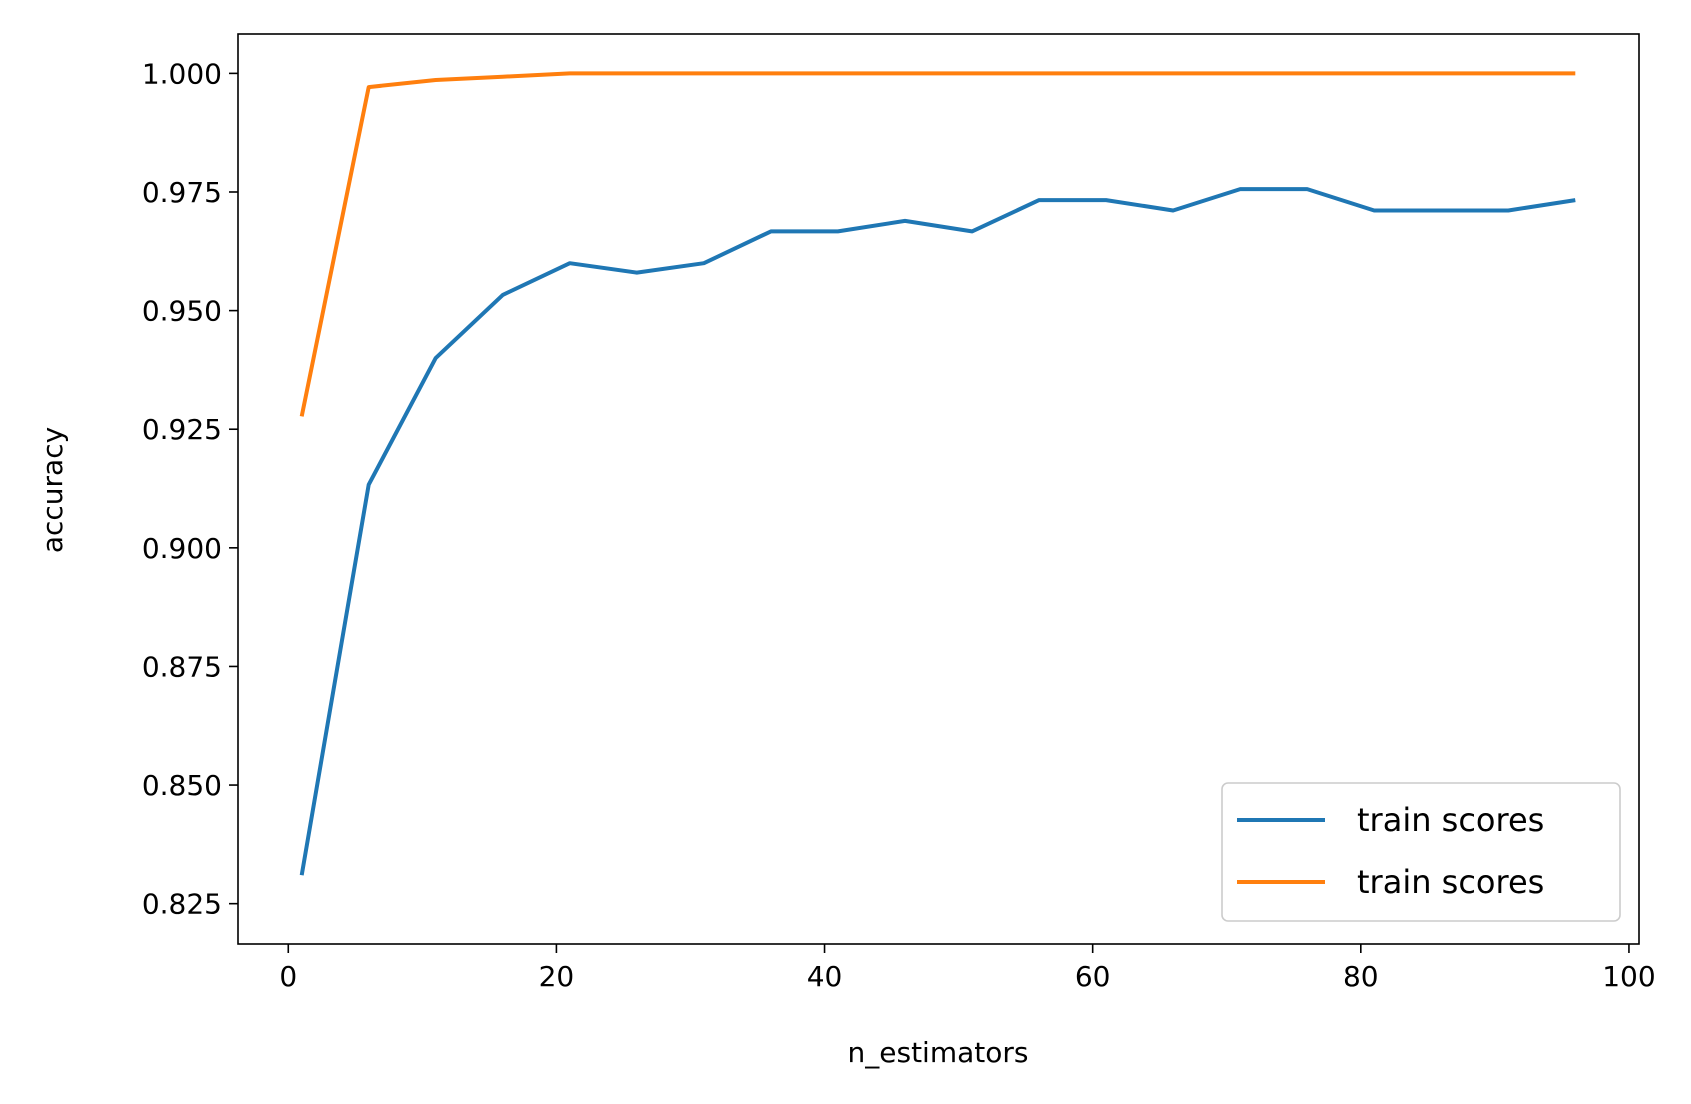 This screenshot has height=1104, width=1691. What do you see at coordinates (938, 1052) in the screenshot?
I see `x-axis-label: n_estimators` at bounding box center [938, 1052].